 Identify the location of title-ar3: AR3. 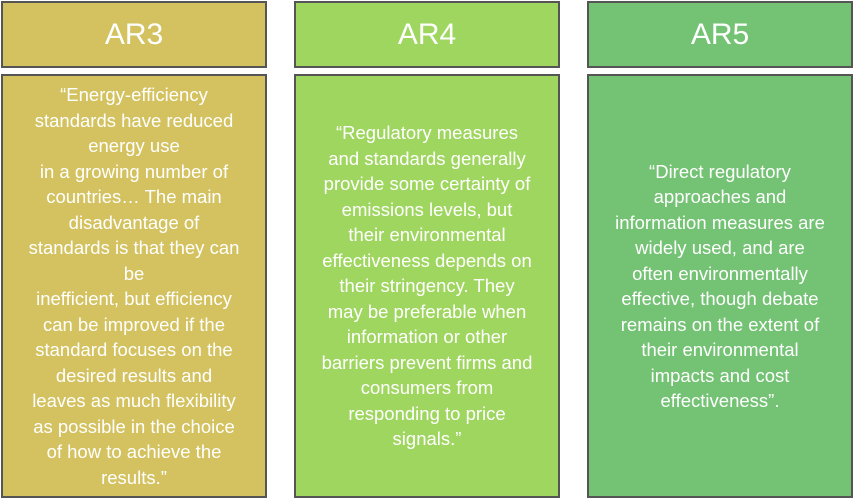
(134, 34).